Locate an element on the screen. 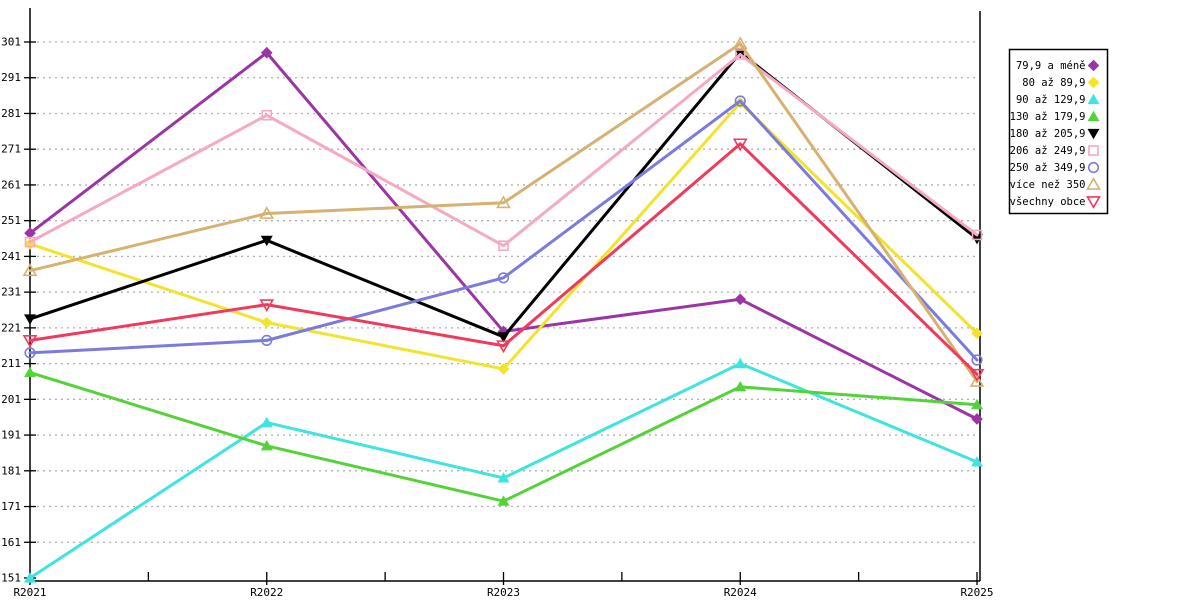 This screenshot has width=1200, height=600. legend-item-v-ce-ne-350: více než 350 is located at coordinates (1055, 184).